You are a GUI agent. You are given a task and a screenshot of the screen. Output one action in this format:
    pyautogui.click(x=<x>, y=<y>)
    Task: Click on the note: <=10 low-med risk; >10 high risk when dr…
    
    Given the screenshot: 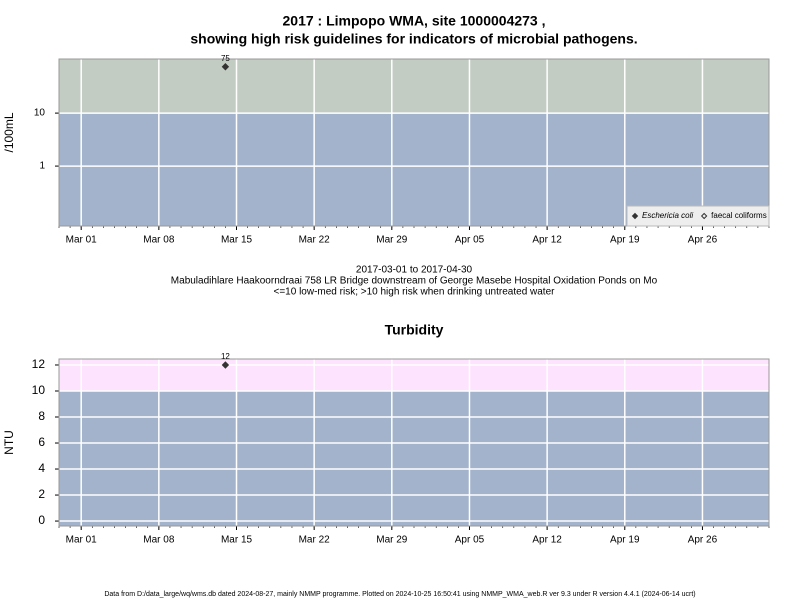 What is the action you would take?
    pyautogui.click(x=415, y=292)
    